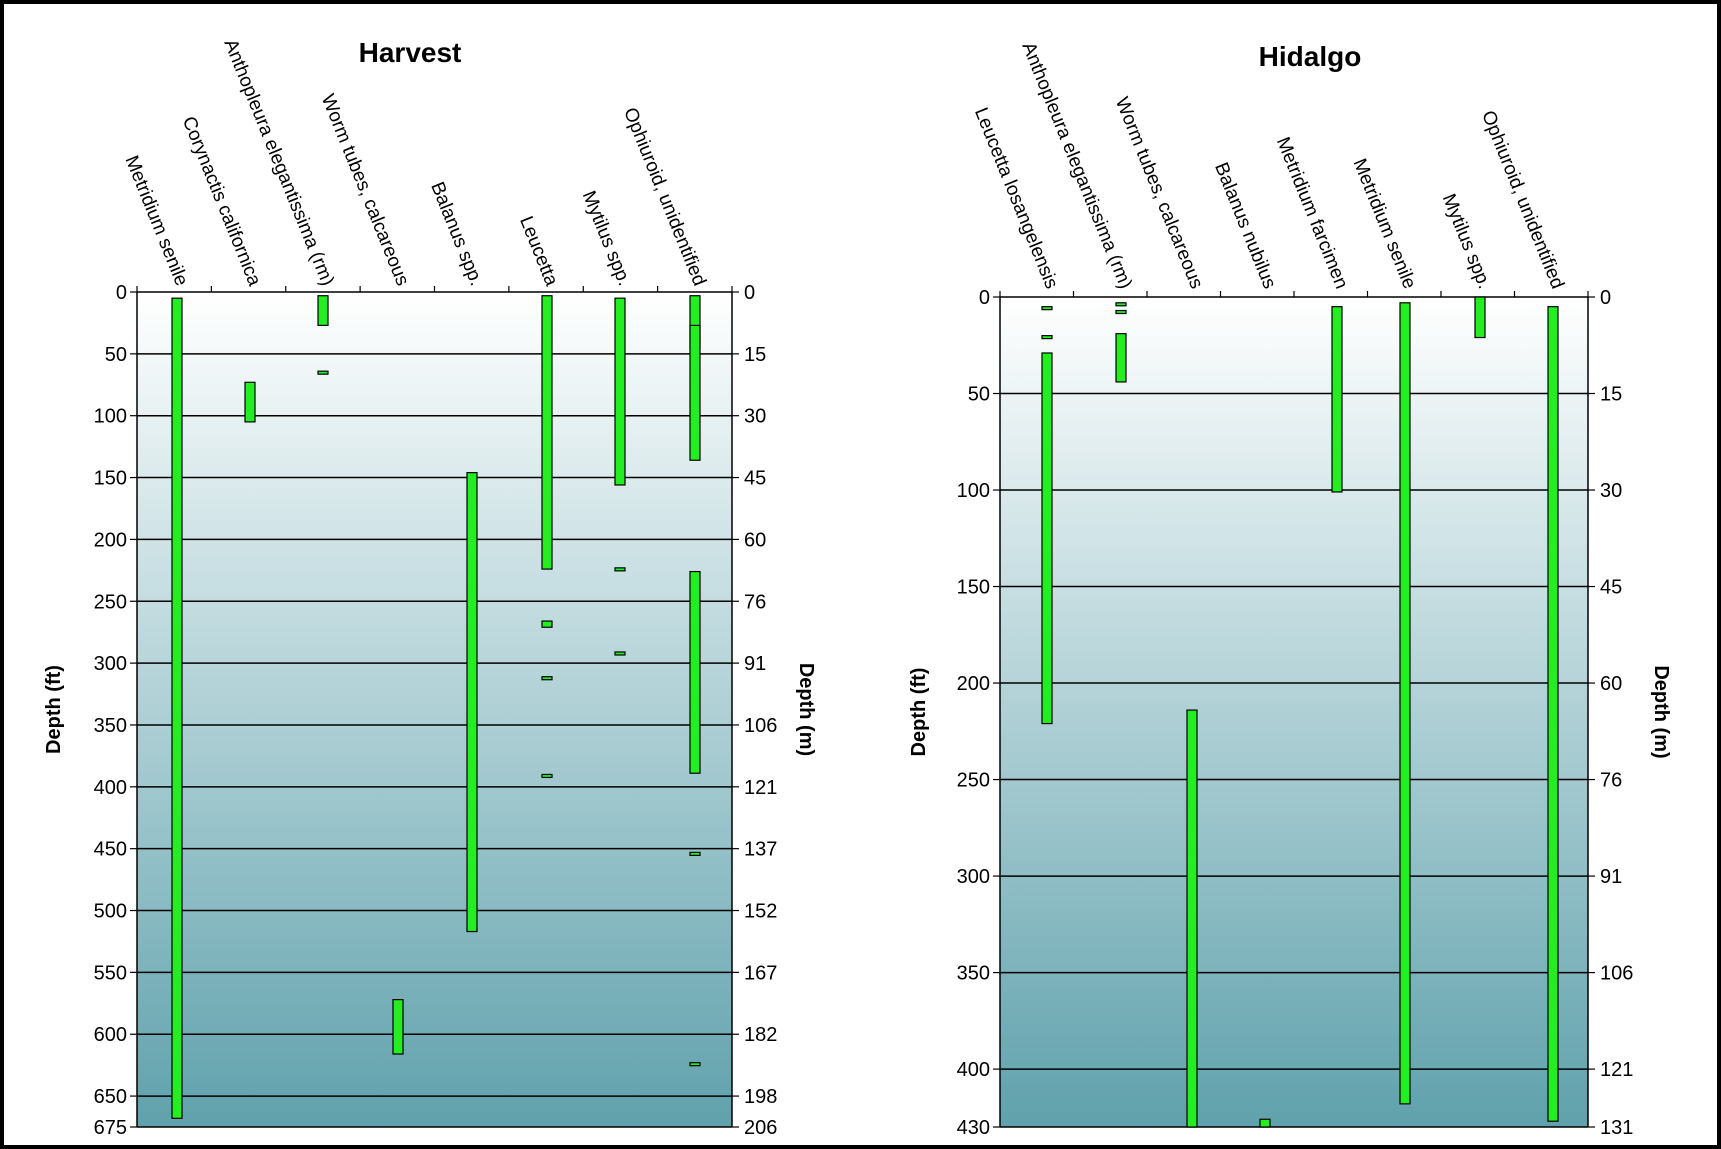 This screenshot has width=1721, height=1149. What do you see at coordinates (365, 189) in the screenshot?
I see `species-label: Worm tubes, calcareous` at bounding box center [365, 189].